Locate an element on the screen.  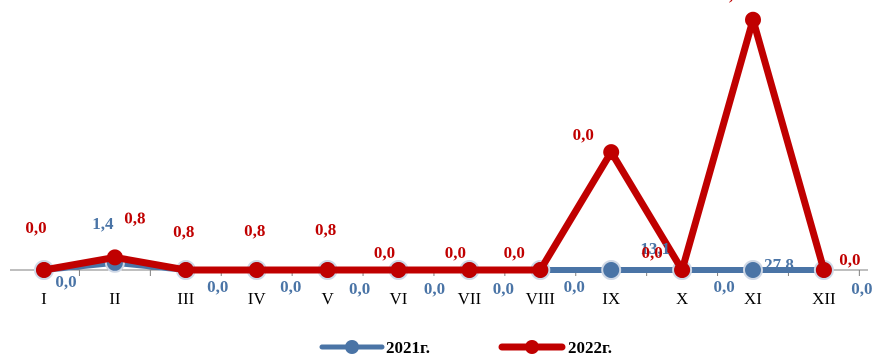
x-tick-label: VIII is located at coordinates (541, 298).